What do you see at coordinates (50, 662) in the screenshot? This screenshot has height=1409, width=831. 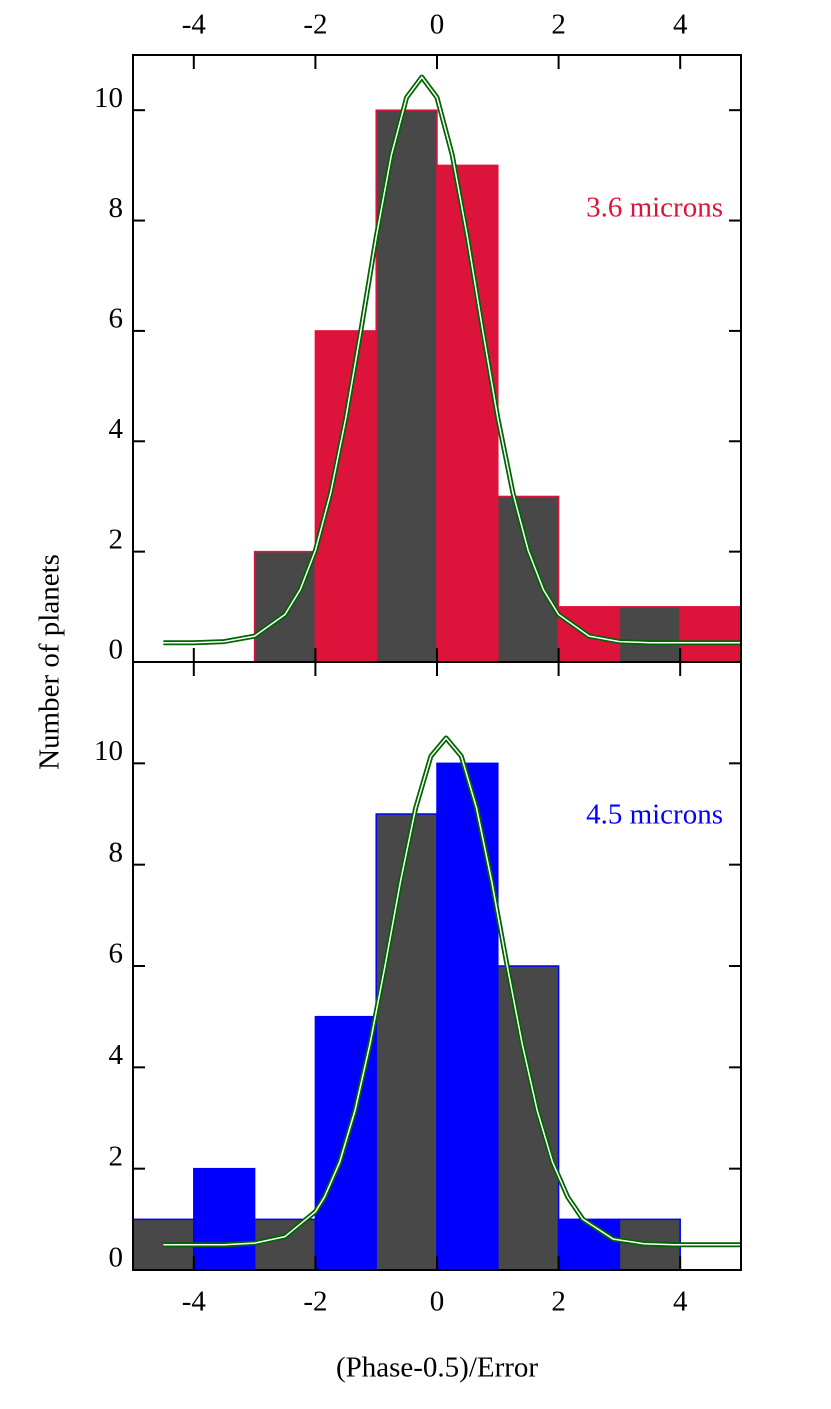 I see `y-axis-label: Number of planets` at bounding box center [50, 662].